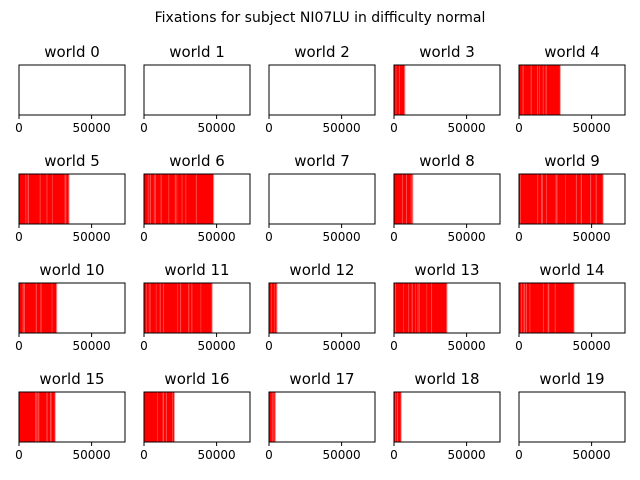 The image size is (640, 480). I want to click on panel: world 10 0 50000, so click(70, 307).